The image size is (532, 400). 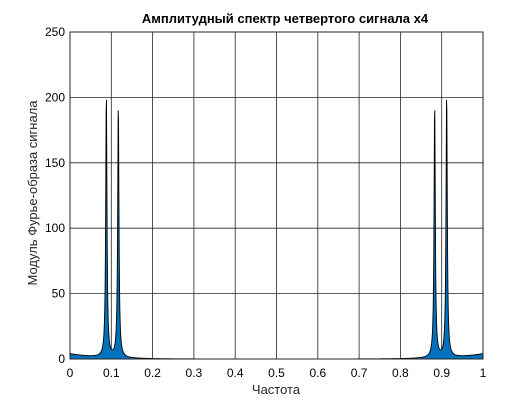 What do you see at coordinates (194, 373) in the screenshot?
I see `x-tick-label: 0.3` at bounding box center [194, 373].